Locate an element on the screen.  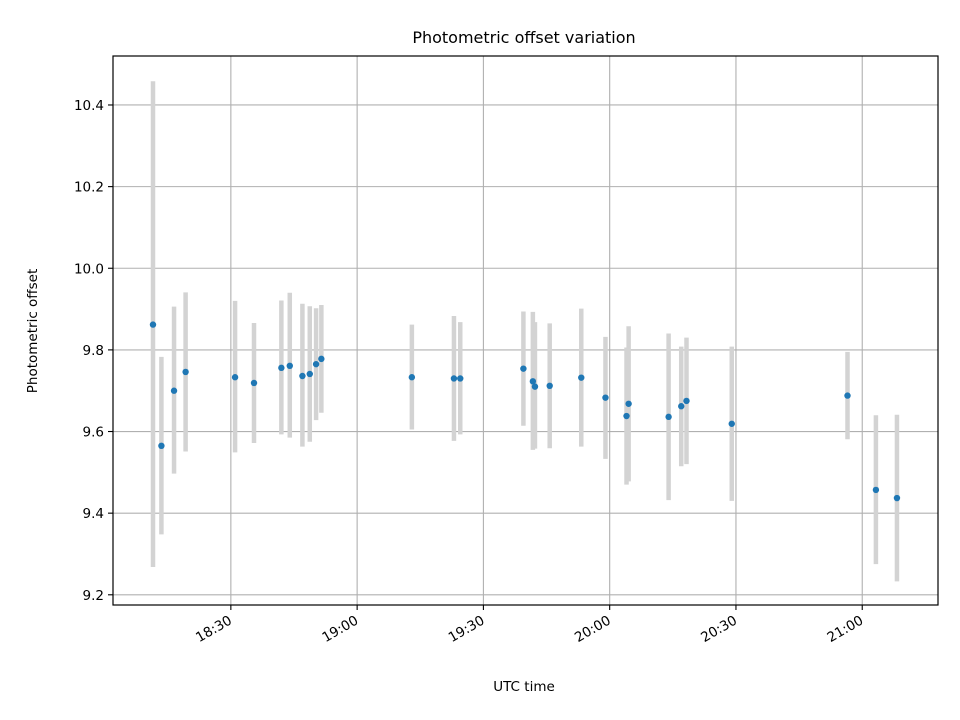
y-tick-label: 9.2 is located at coordinates (93, 596).